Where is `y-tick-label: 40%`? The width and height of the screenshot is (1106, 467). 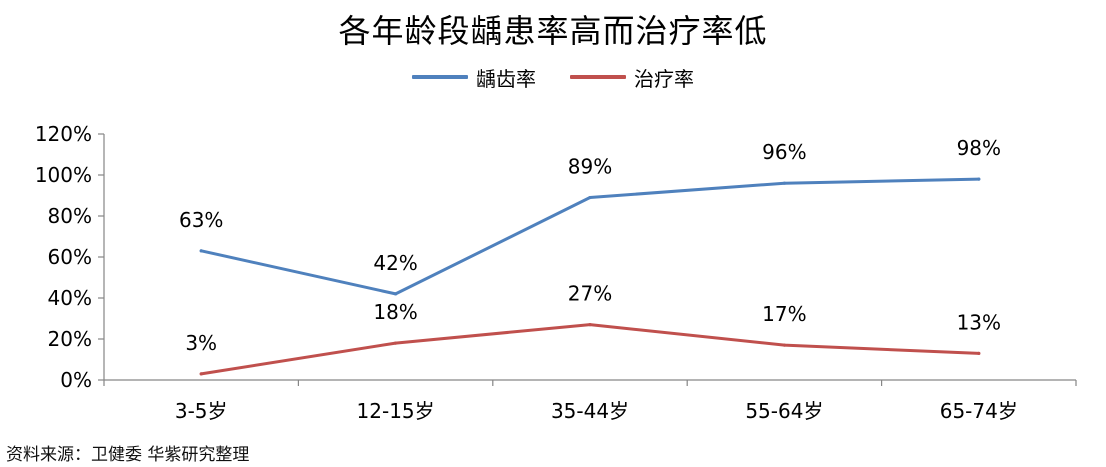 y-tick-label: 40% is located at coordinates (70, 298).